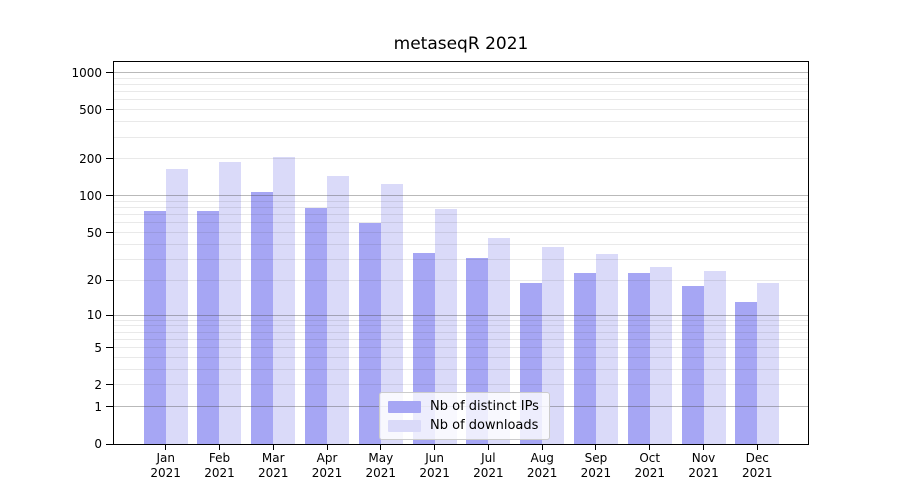 The image size is (900, 500). Describe the element at coordinates (704, 466) in the screenshot. I see `x-tick-label: Nov 2021` at that location.